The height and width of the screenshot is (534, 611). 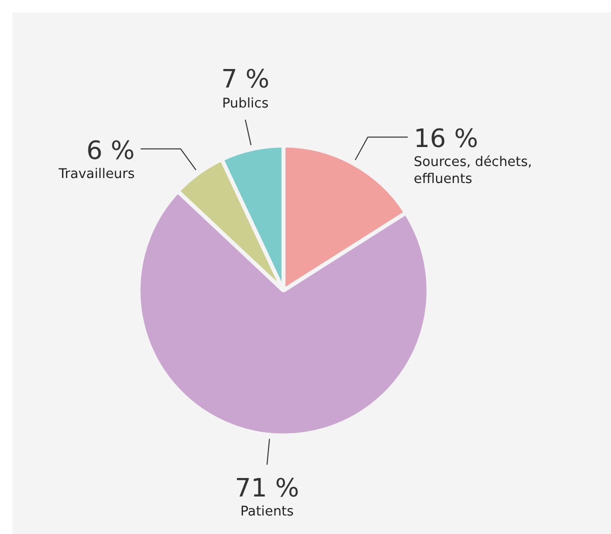 What do you see at coordinates (110, 149) in the screenshot?
I see `data-label: 6 %` at bounding box center [110, 149].